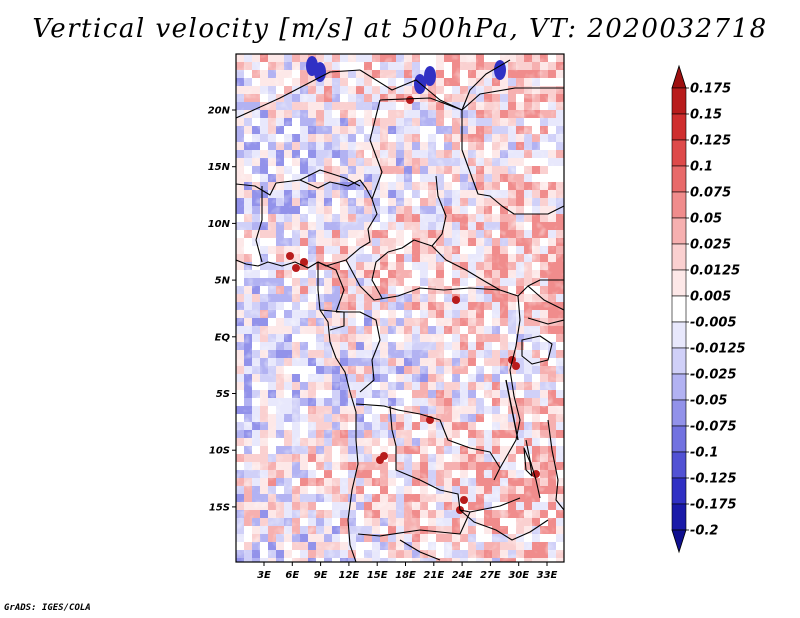 The height and width of the screenshot is (618, 800). Describe the element at coordinates (704, 531) in the screenshot. I see `colorbar-tick-label: -0.2` at that location.